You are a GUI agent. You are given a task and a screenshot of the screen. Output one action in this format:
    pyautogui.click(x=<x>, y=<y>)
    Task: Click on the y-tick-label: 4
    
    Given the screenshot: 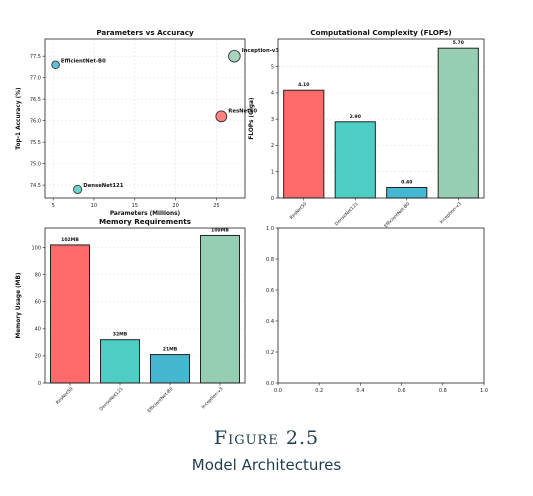 What is the action you would take?
    pyautogui.click(x=272, y=94)
    